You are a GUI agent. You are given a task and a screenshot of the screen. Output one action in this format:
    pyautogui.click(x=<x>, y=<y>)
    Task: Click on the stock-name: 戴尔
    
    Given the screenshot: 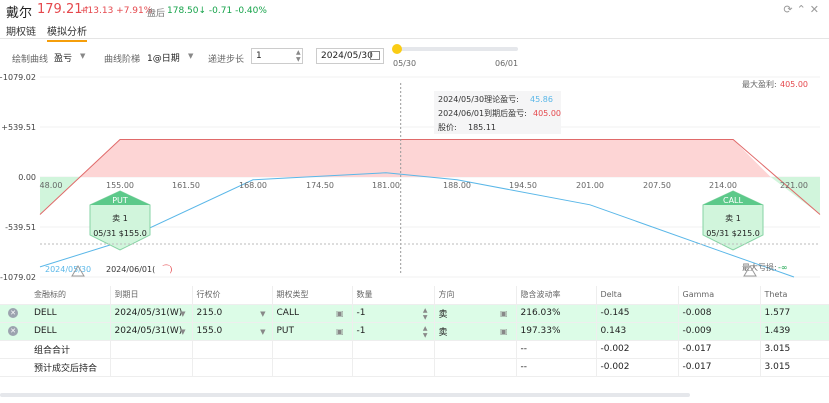 What is the action you would take?
    pyautogui.click(x=19, y=13)
    